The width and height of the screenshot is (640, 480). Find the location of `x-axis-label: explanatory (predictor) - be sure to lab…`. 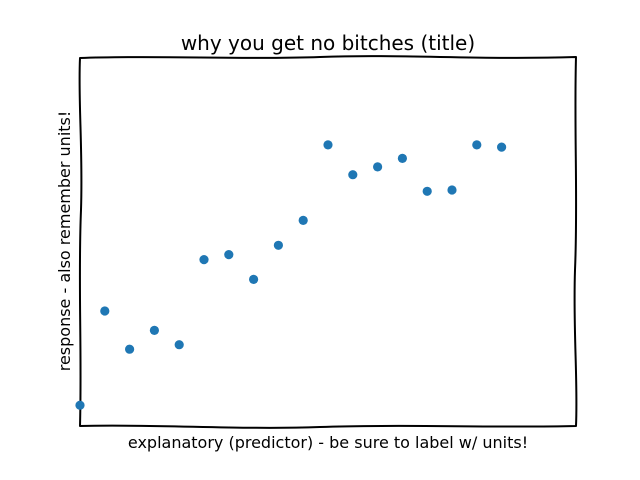

x-axis-label: explanatory (predictor) - be sure to lab… is located at coordinates (328, 442).